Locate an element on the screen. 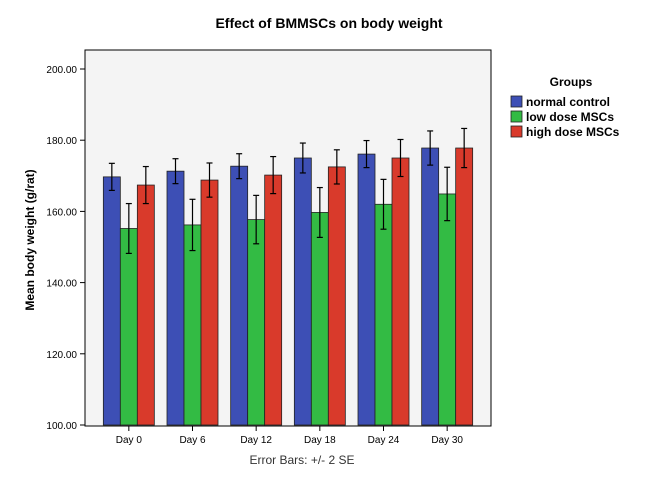 The width and height of the screenshot is (658, 480). chart-title: Effect of BMMSCs on body weight is located at coordinates (328, 23).